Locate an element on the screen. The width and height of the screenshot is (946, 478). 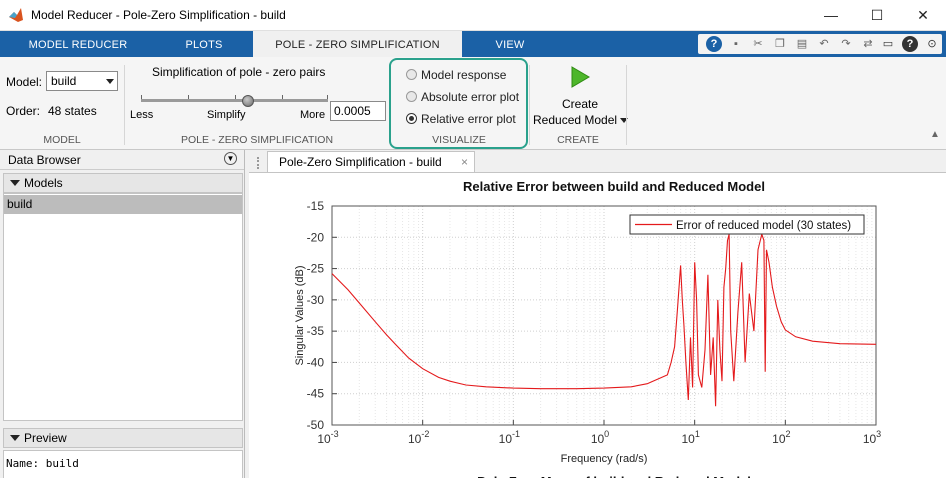
y-tick-label: -45 is located at coordinates (316, 394).